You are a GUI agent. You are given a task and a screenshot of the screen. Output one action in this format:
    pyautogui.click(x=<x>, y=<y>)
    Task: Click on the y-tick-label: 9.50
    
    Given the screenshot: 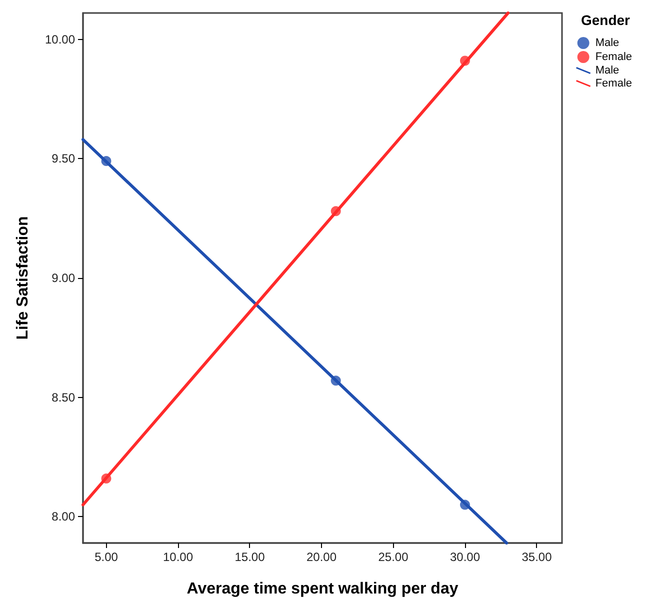 What is the action you would take?
    pyautogui.click(x=64, y=159)
    